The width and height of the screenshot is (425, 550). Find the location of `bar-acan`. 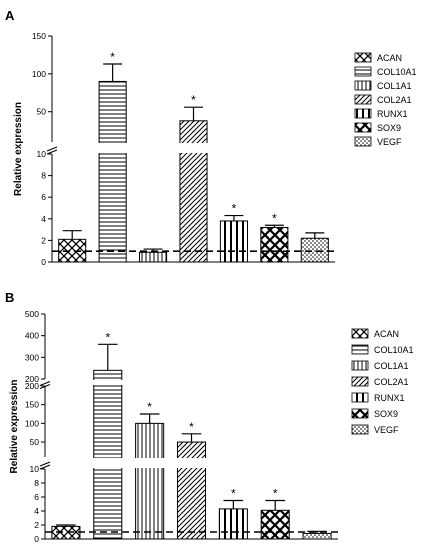

bar-acan is located at coordinates (72, 250).